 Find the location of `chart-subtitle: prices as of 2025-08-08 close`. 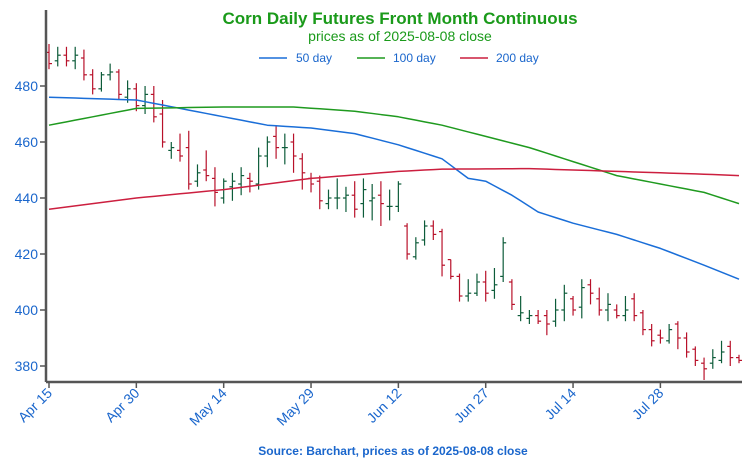

chart-subtitle: prices as of 2025-08-08 close is located at coordinates (400, 36).